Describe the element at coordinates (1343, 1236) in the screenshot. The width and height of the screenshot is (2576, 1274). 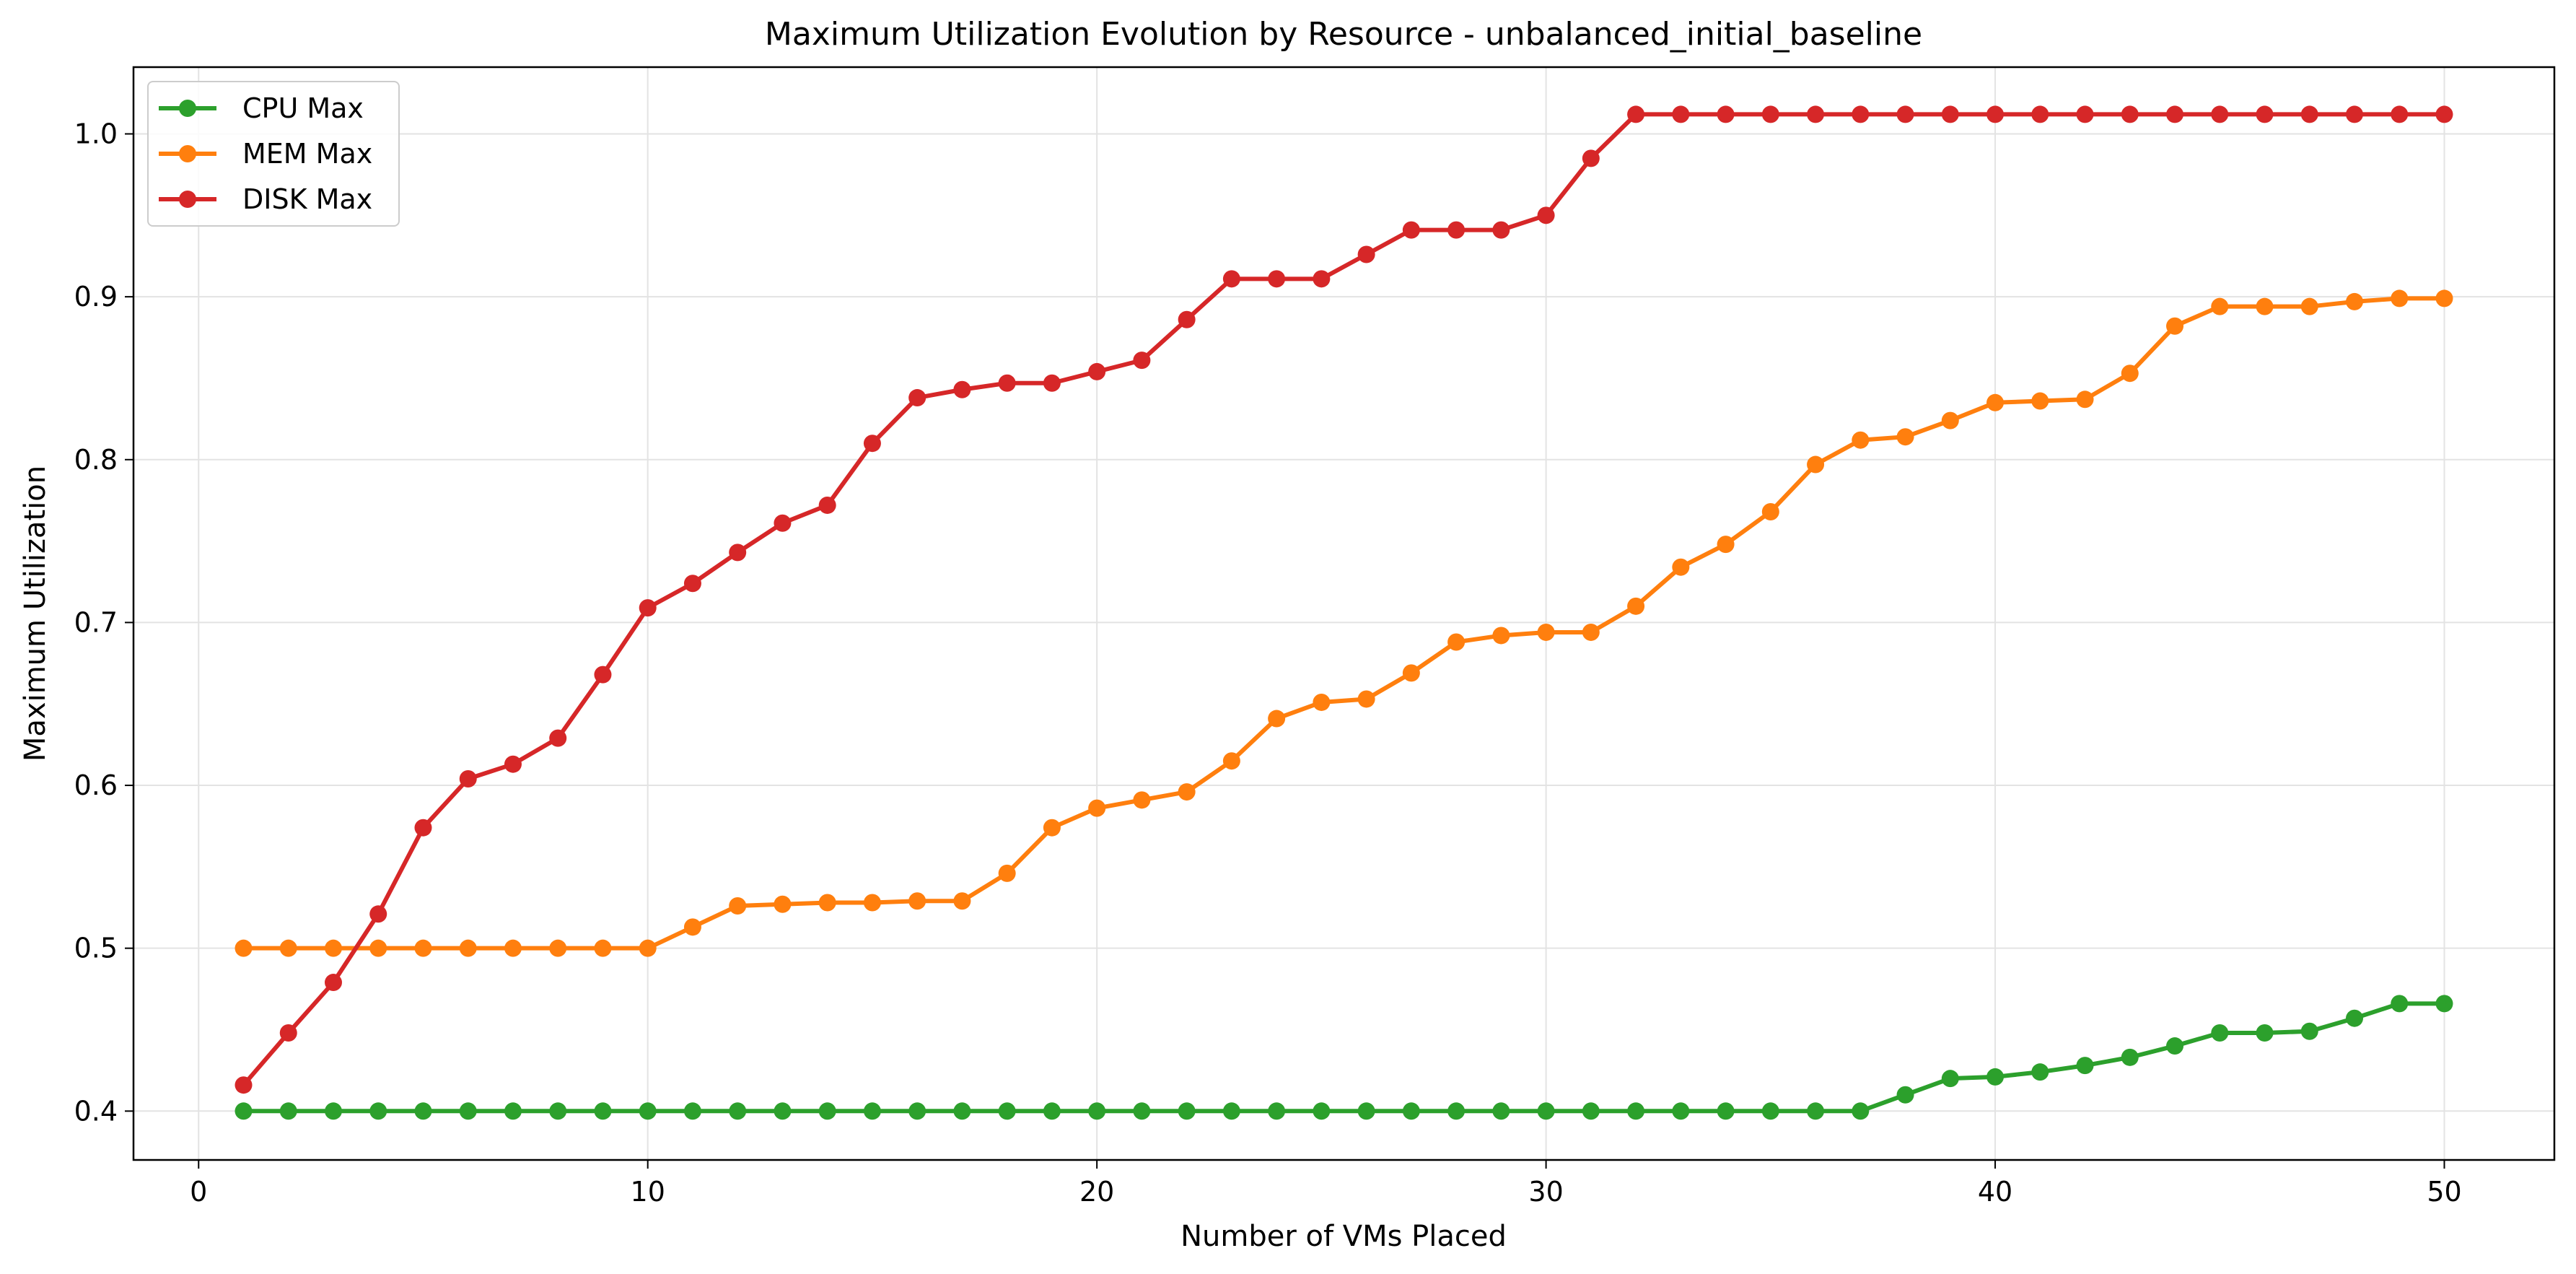
I see `x-axis-label: Number of VMs Placed` at that location.